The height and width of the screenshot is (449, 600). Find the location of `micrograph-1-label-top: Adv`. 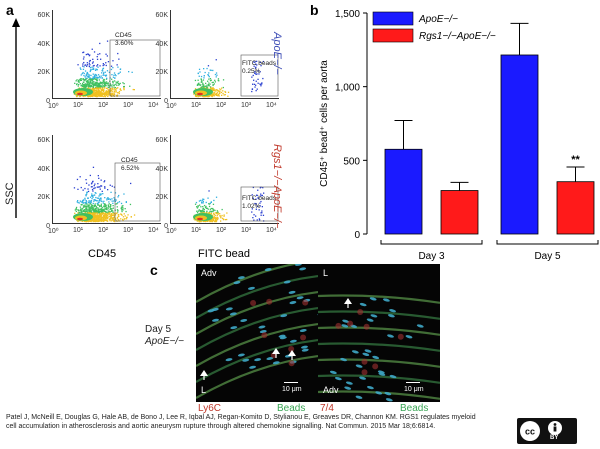

micrograph-1-label-top: Adv is located at coordinates (209, 273).